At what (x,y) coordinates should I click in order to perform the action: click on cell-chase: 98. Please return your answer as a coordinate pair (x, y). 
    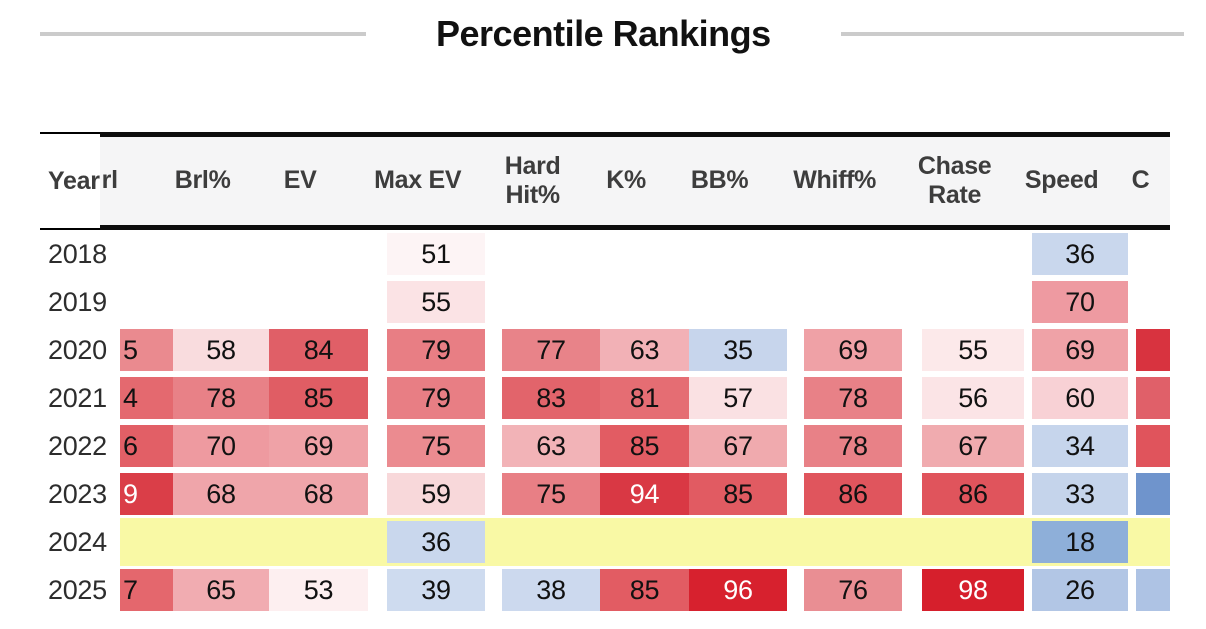
    Looking at the image, I should click on (973, 590).